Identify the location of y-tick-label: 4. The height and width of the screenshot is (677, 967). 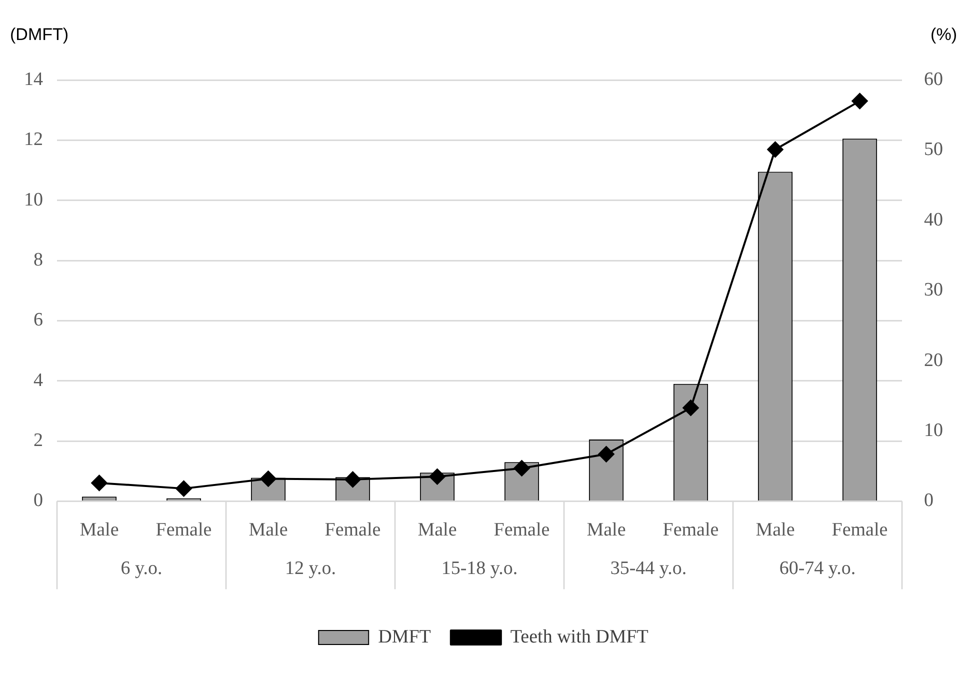
(39, 380).